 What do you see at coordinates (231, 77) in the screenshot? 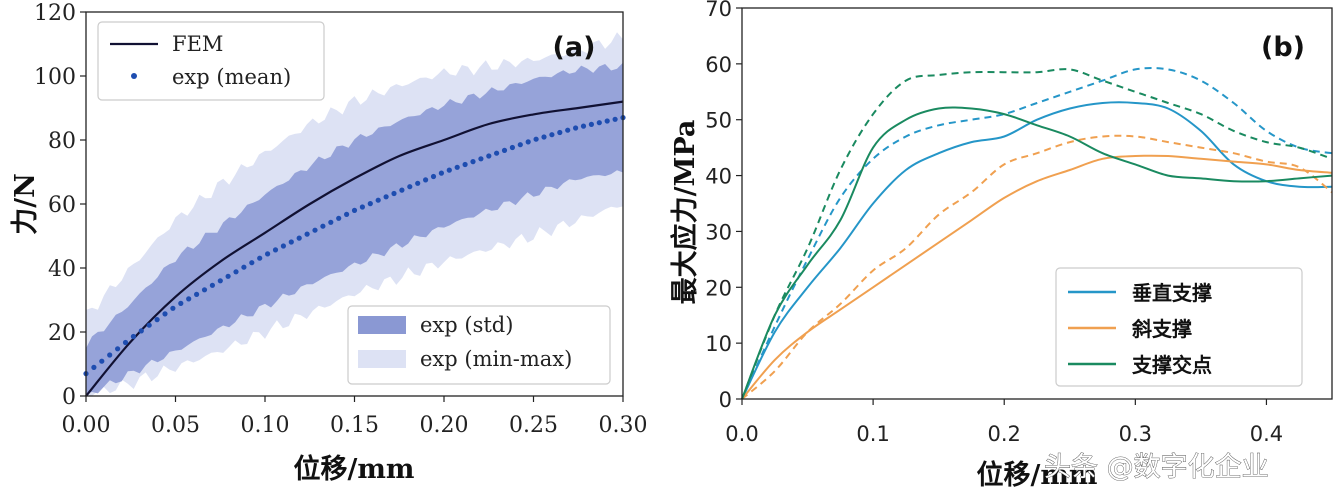
I see `legend-mean-label: exp (mean)` at bounding box center [231, 77].